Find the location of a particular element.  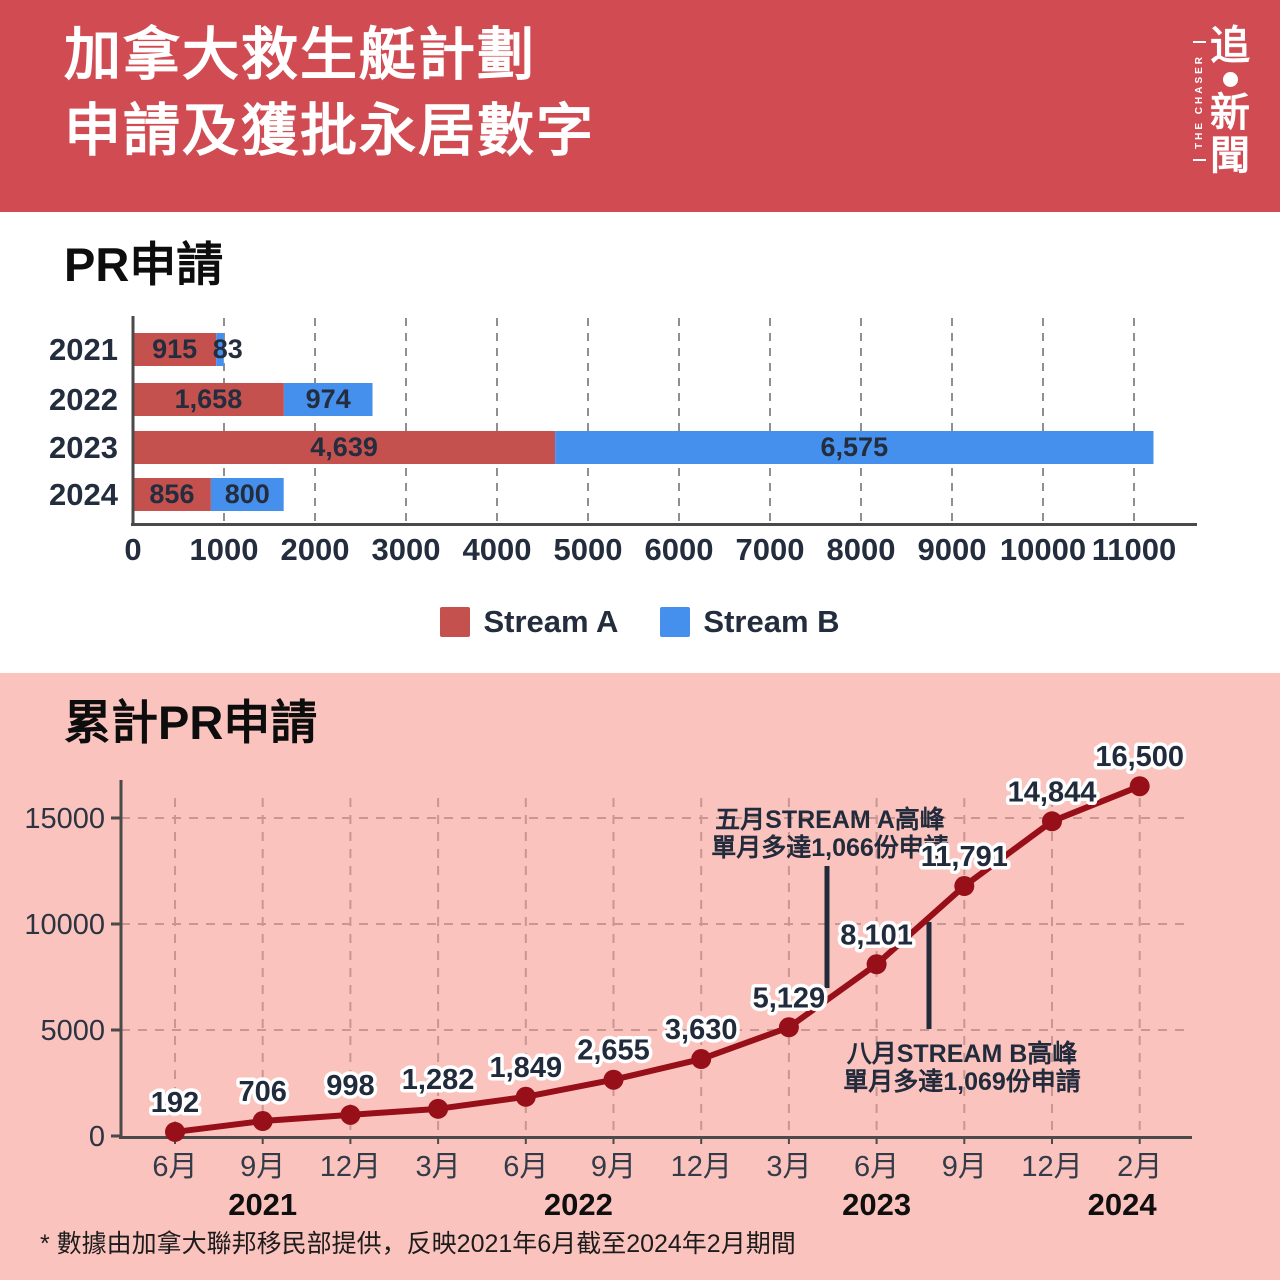

x-tick-label: 2000 is located at coordinates (315, 549).